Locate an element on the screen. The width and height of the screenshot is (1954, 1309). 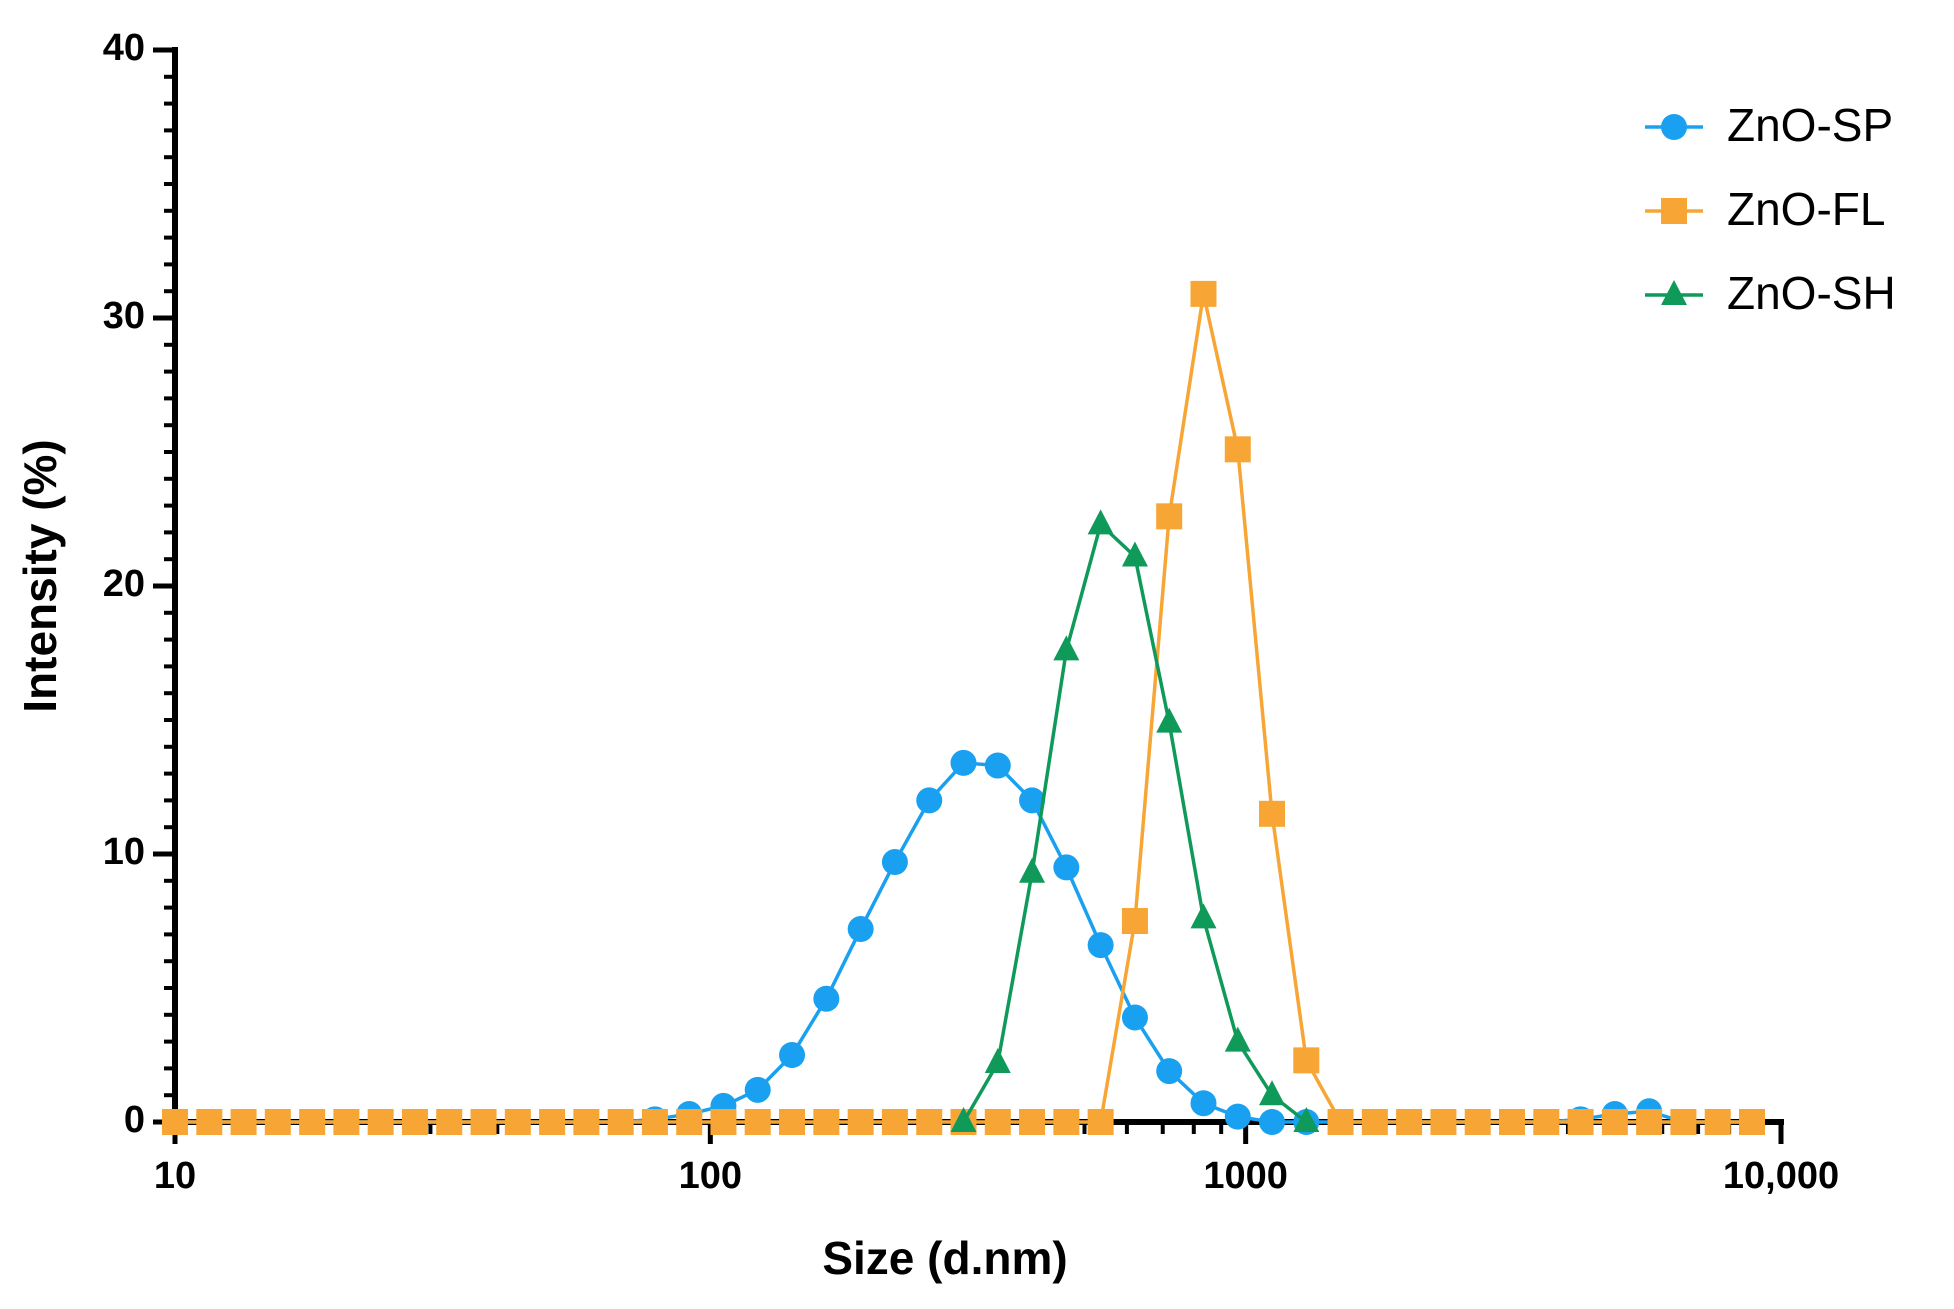
legend-label: ZnO-SH is located at coordinates (1811, 293).